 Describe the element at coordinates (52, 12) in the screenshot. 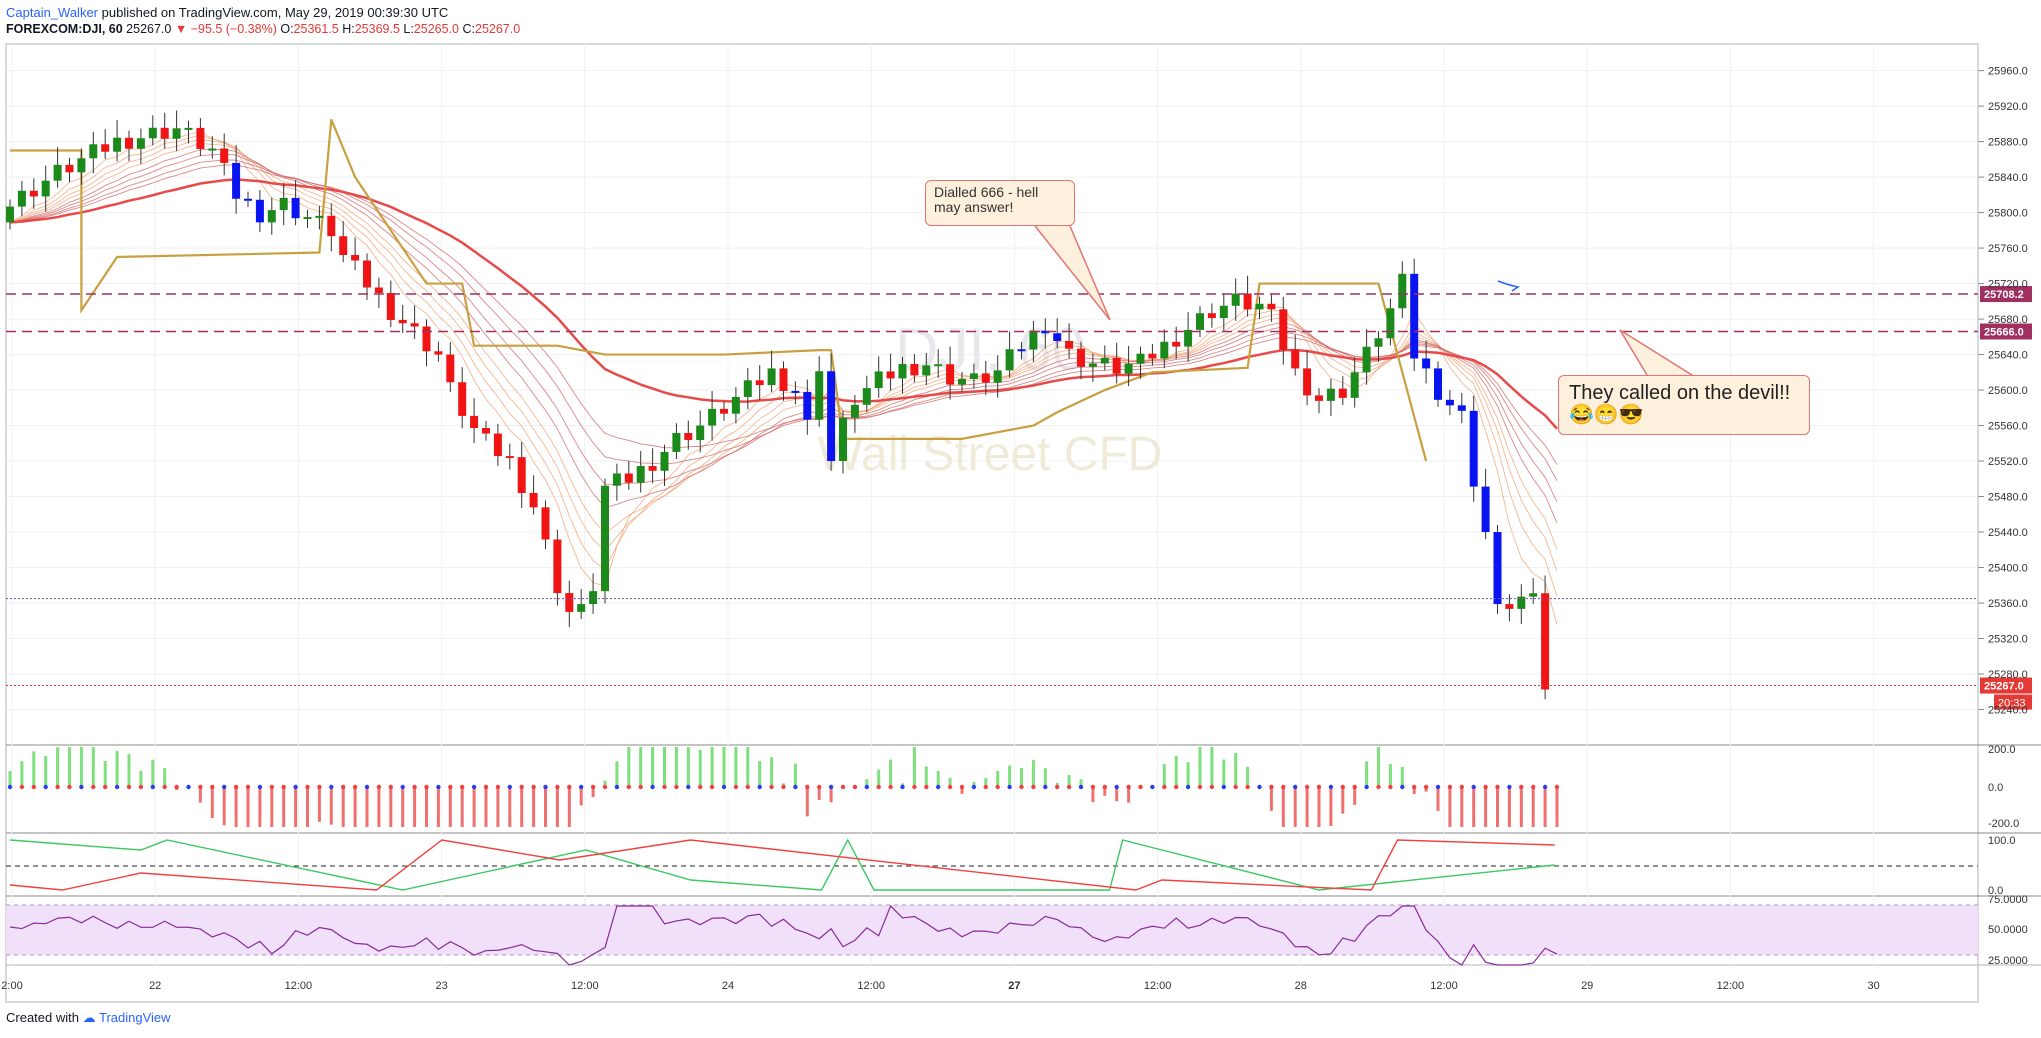

I see `author-link: Captain_Walker` at that location.